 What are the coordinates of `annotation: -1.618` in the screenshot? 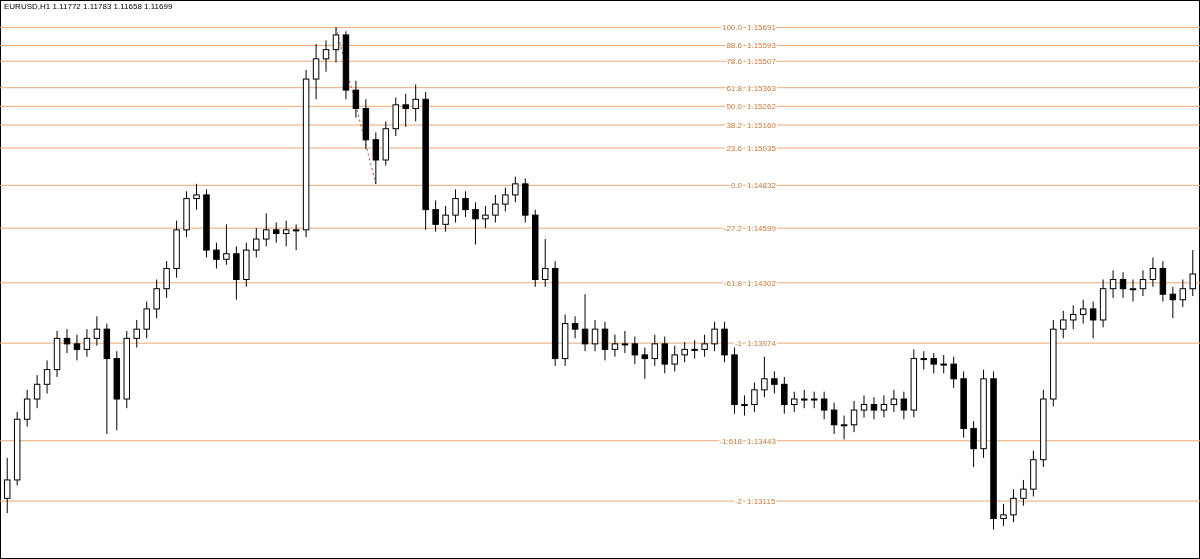 It's located at (731, 441).